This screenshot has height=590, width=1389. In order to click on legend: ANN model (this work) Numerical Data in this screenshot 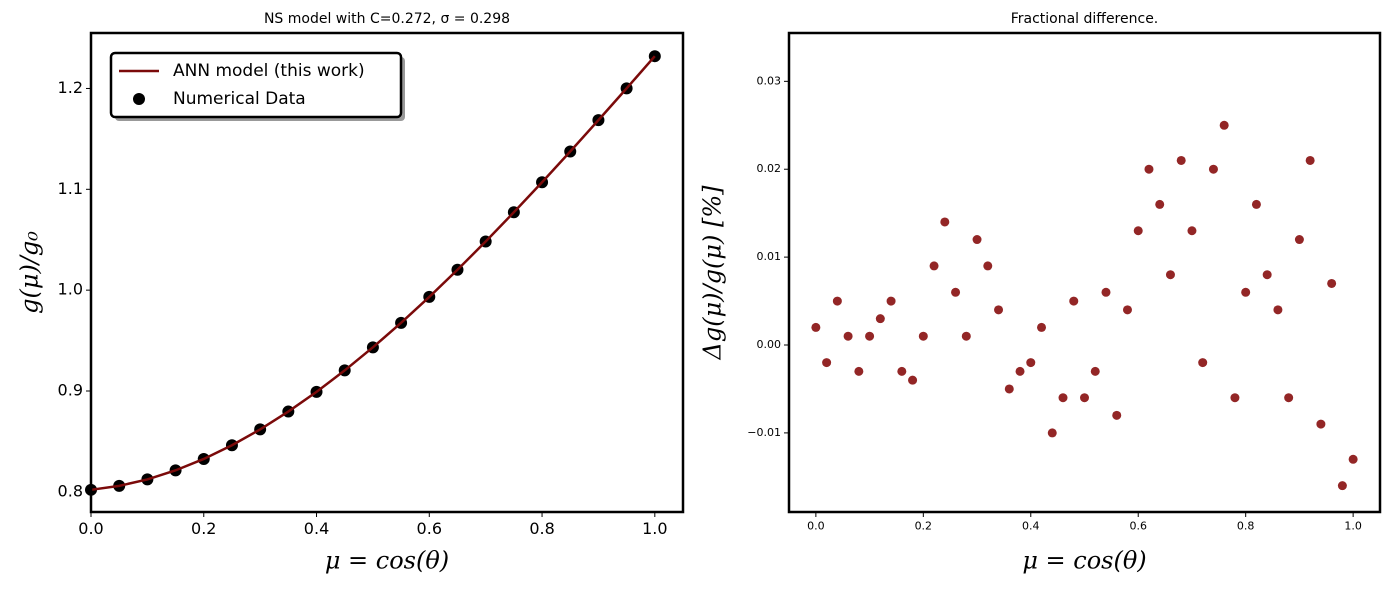, I will do `click(257, 86)`.